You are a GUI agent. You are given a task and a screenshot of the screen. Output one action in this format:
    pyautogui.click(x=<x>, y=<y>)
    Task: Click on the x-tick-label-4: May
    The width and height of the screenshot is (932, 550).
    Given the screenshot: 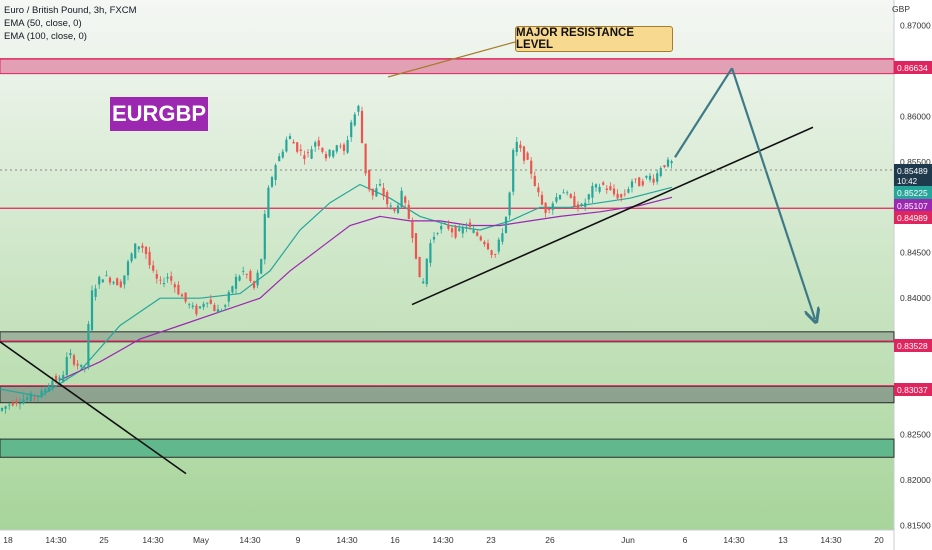 What is the action you would take?
    pyautogui.click(x=201, y=540)
    